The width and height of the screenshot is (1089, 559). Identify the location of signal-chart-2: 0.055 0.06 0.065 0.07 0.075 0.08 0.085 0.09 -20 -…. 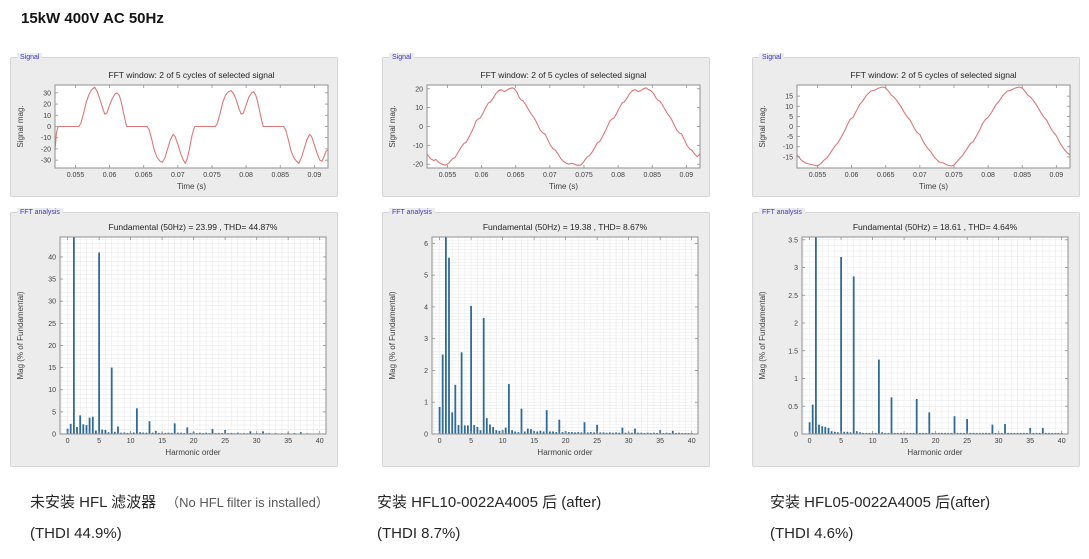
(544, 130).